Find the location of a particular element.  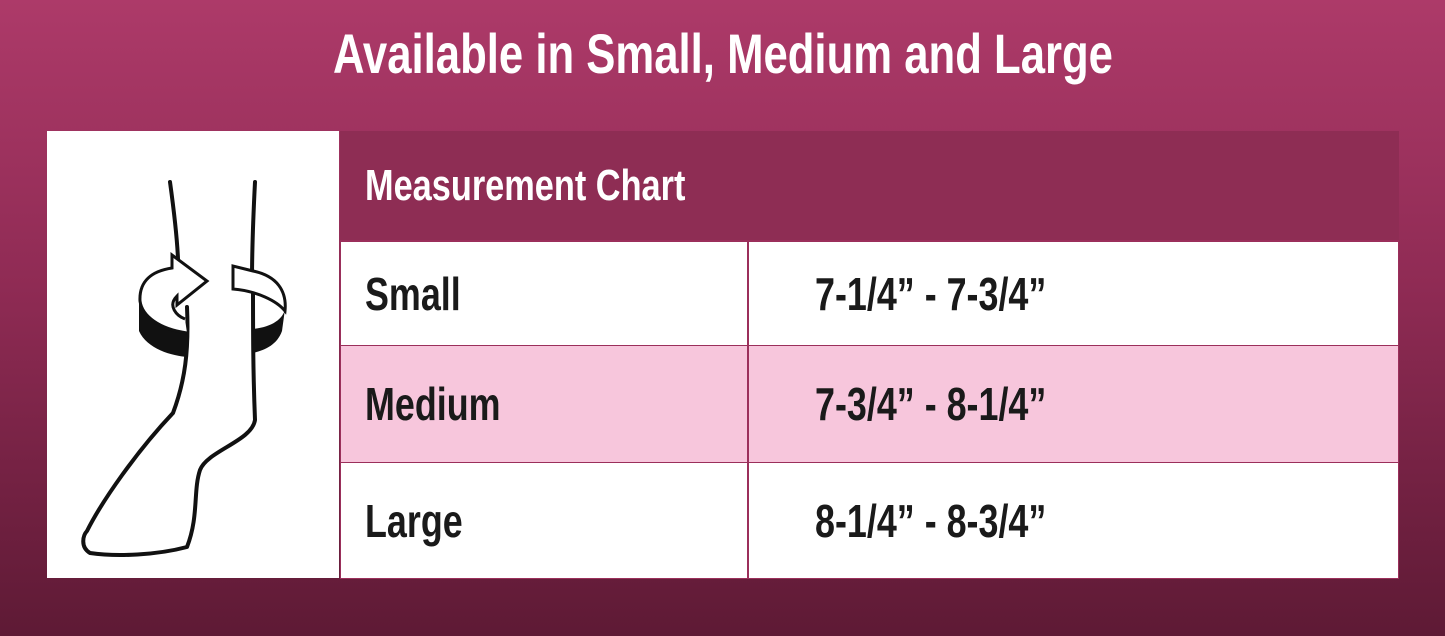

size-cell: Small is located at coordinates (545, 294).